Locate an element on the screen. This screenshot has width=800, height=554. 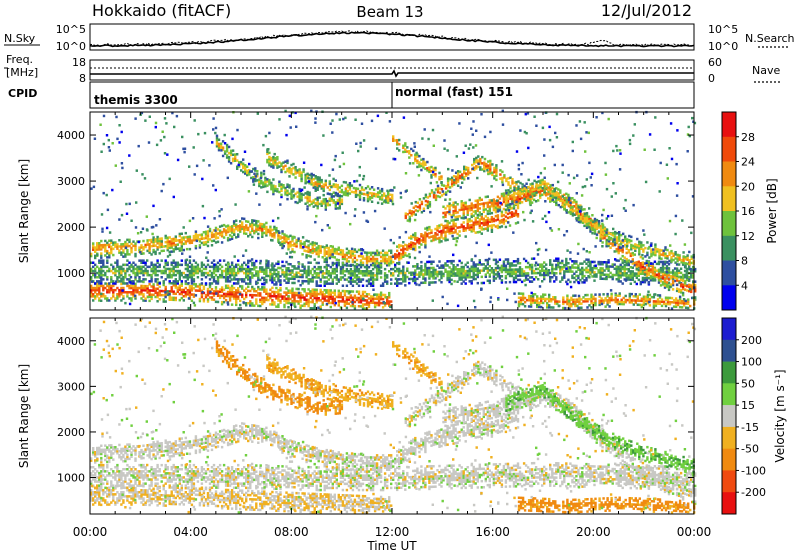
beam-label: Beam 13 is located at coordinates (389, 12).